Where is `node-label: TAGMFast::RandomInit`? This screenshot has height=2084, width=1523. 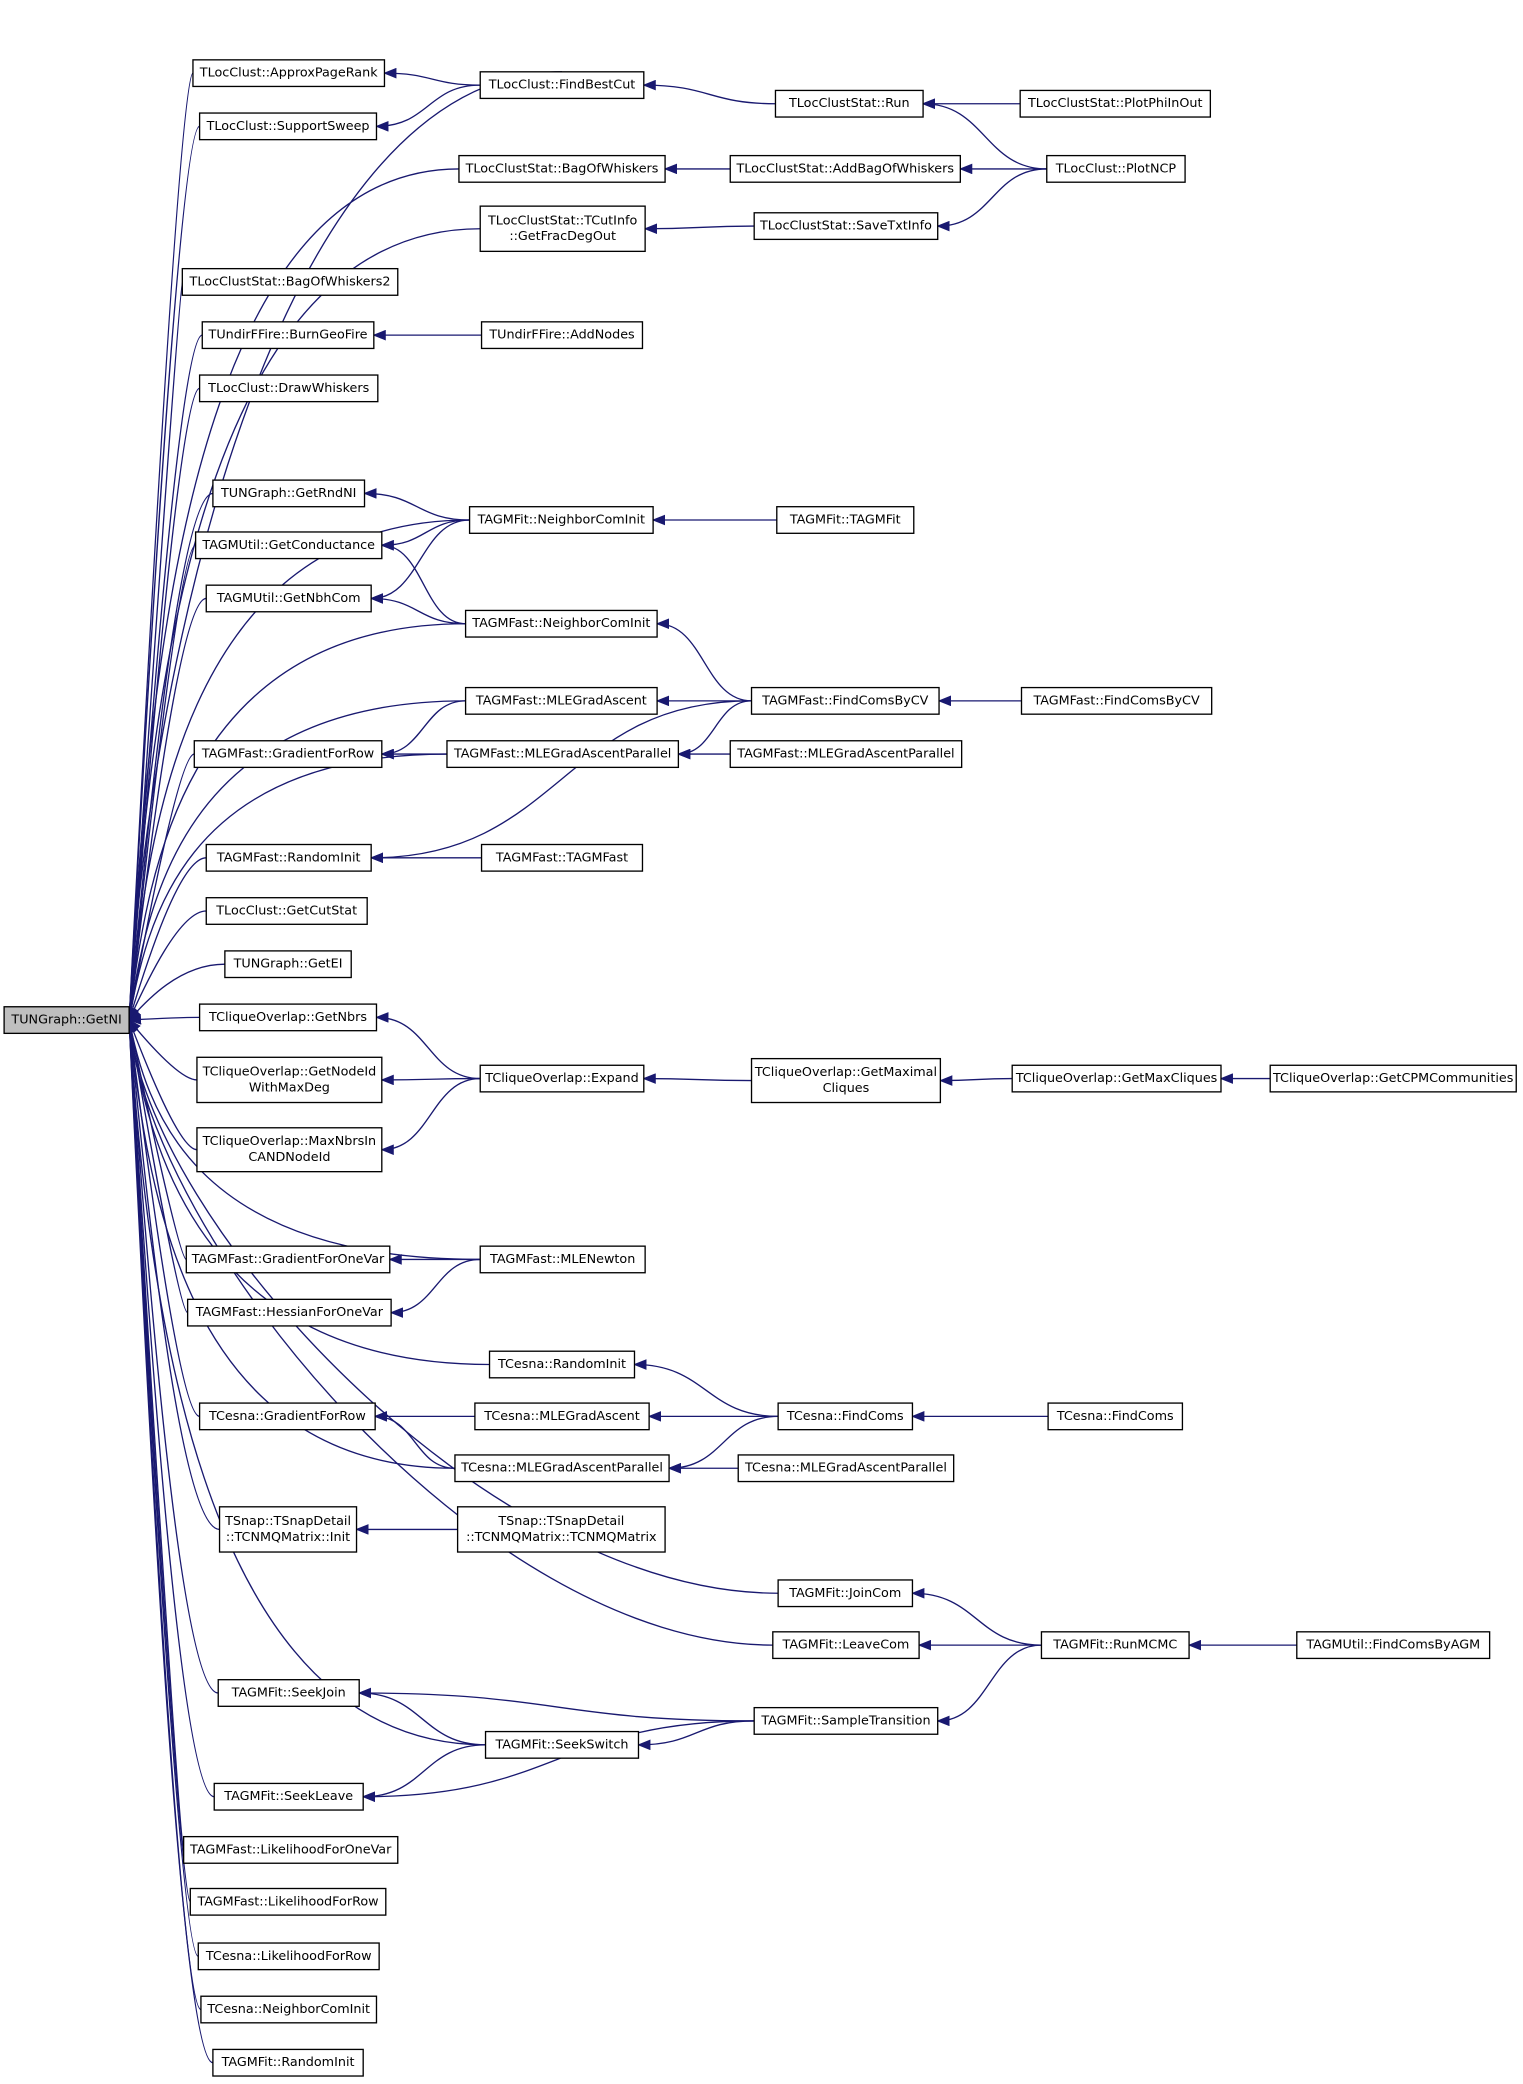
node-label: TAGMFast::RandomInit is located at coordinates (288, 857).